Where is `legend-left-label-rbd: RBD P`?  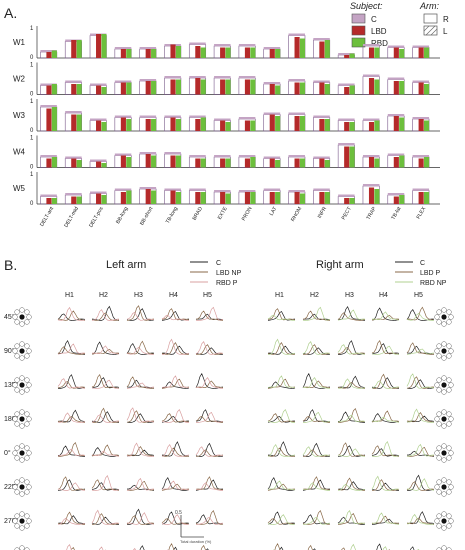
legend-left-label-rbd: RBD P is located at coordinates (227, 283).